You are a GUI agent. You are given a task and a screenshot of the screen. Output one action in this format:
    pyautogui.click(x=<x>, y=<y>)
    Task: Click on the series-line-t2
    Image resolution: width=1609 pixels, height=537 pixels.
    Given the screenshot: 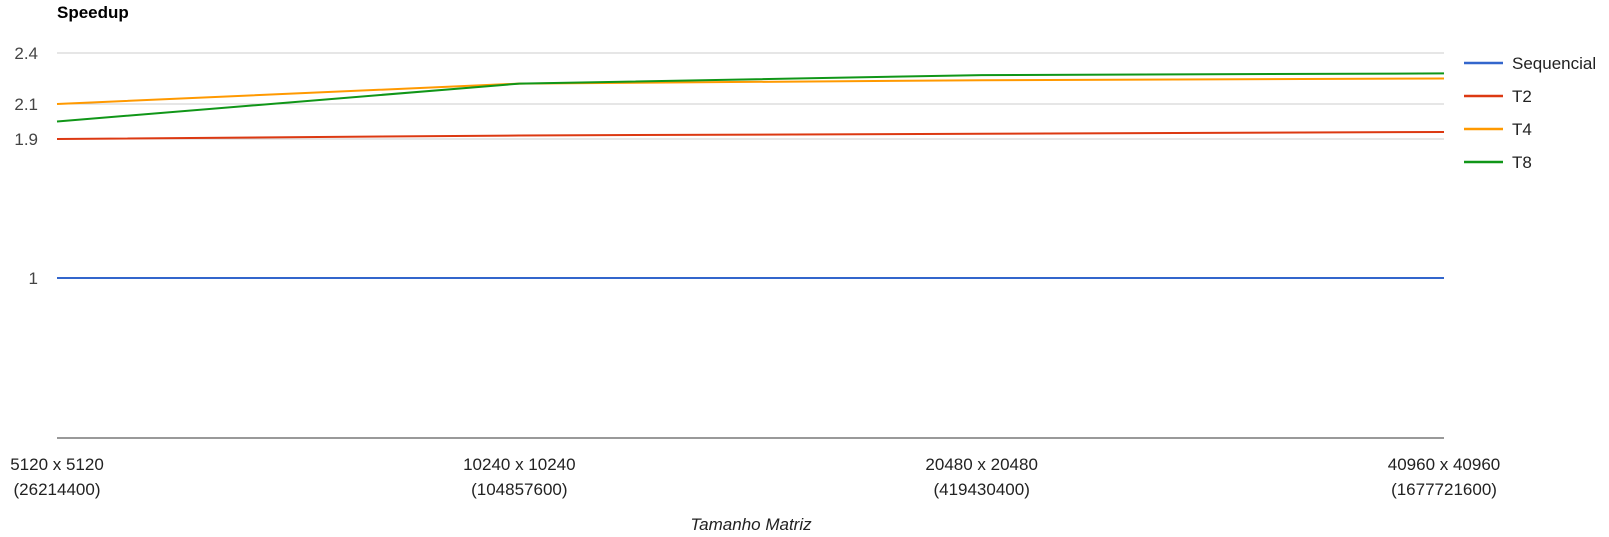 What is the action you would take?
    pyautogui.click(x=750, y=135)
    